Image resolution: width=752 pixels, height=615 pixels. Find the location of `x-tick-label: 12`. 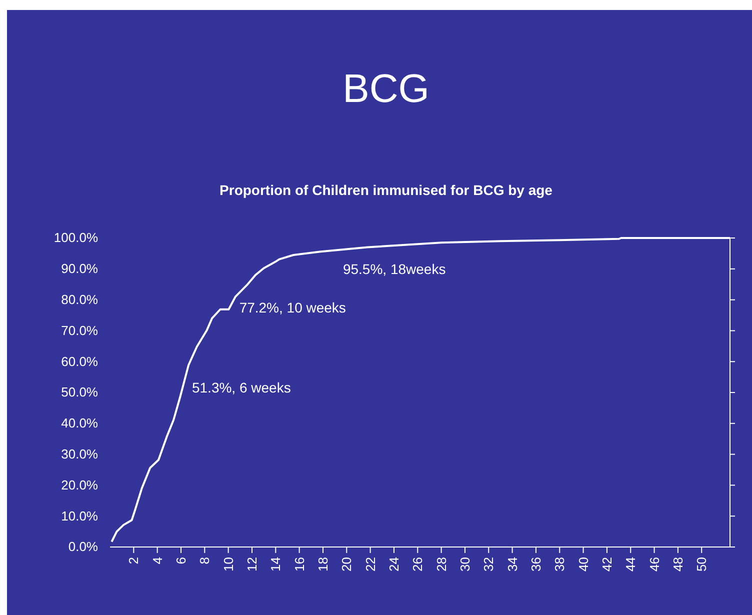

x-tick-label: 12 is located at coordinates (252, 564).